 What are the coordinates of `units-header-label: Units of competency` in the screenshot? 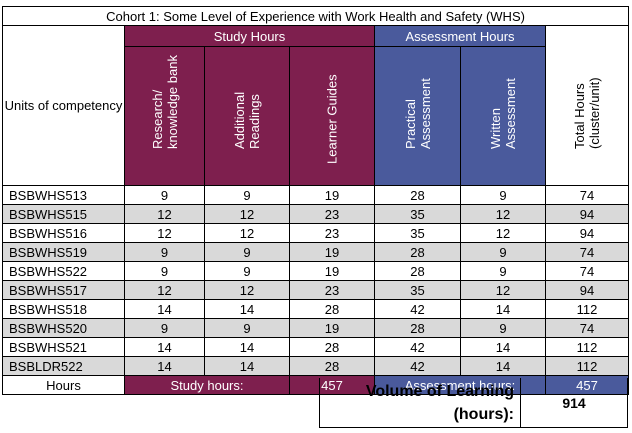 It's located at (63, 105).